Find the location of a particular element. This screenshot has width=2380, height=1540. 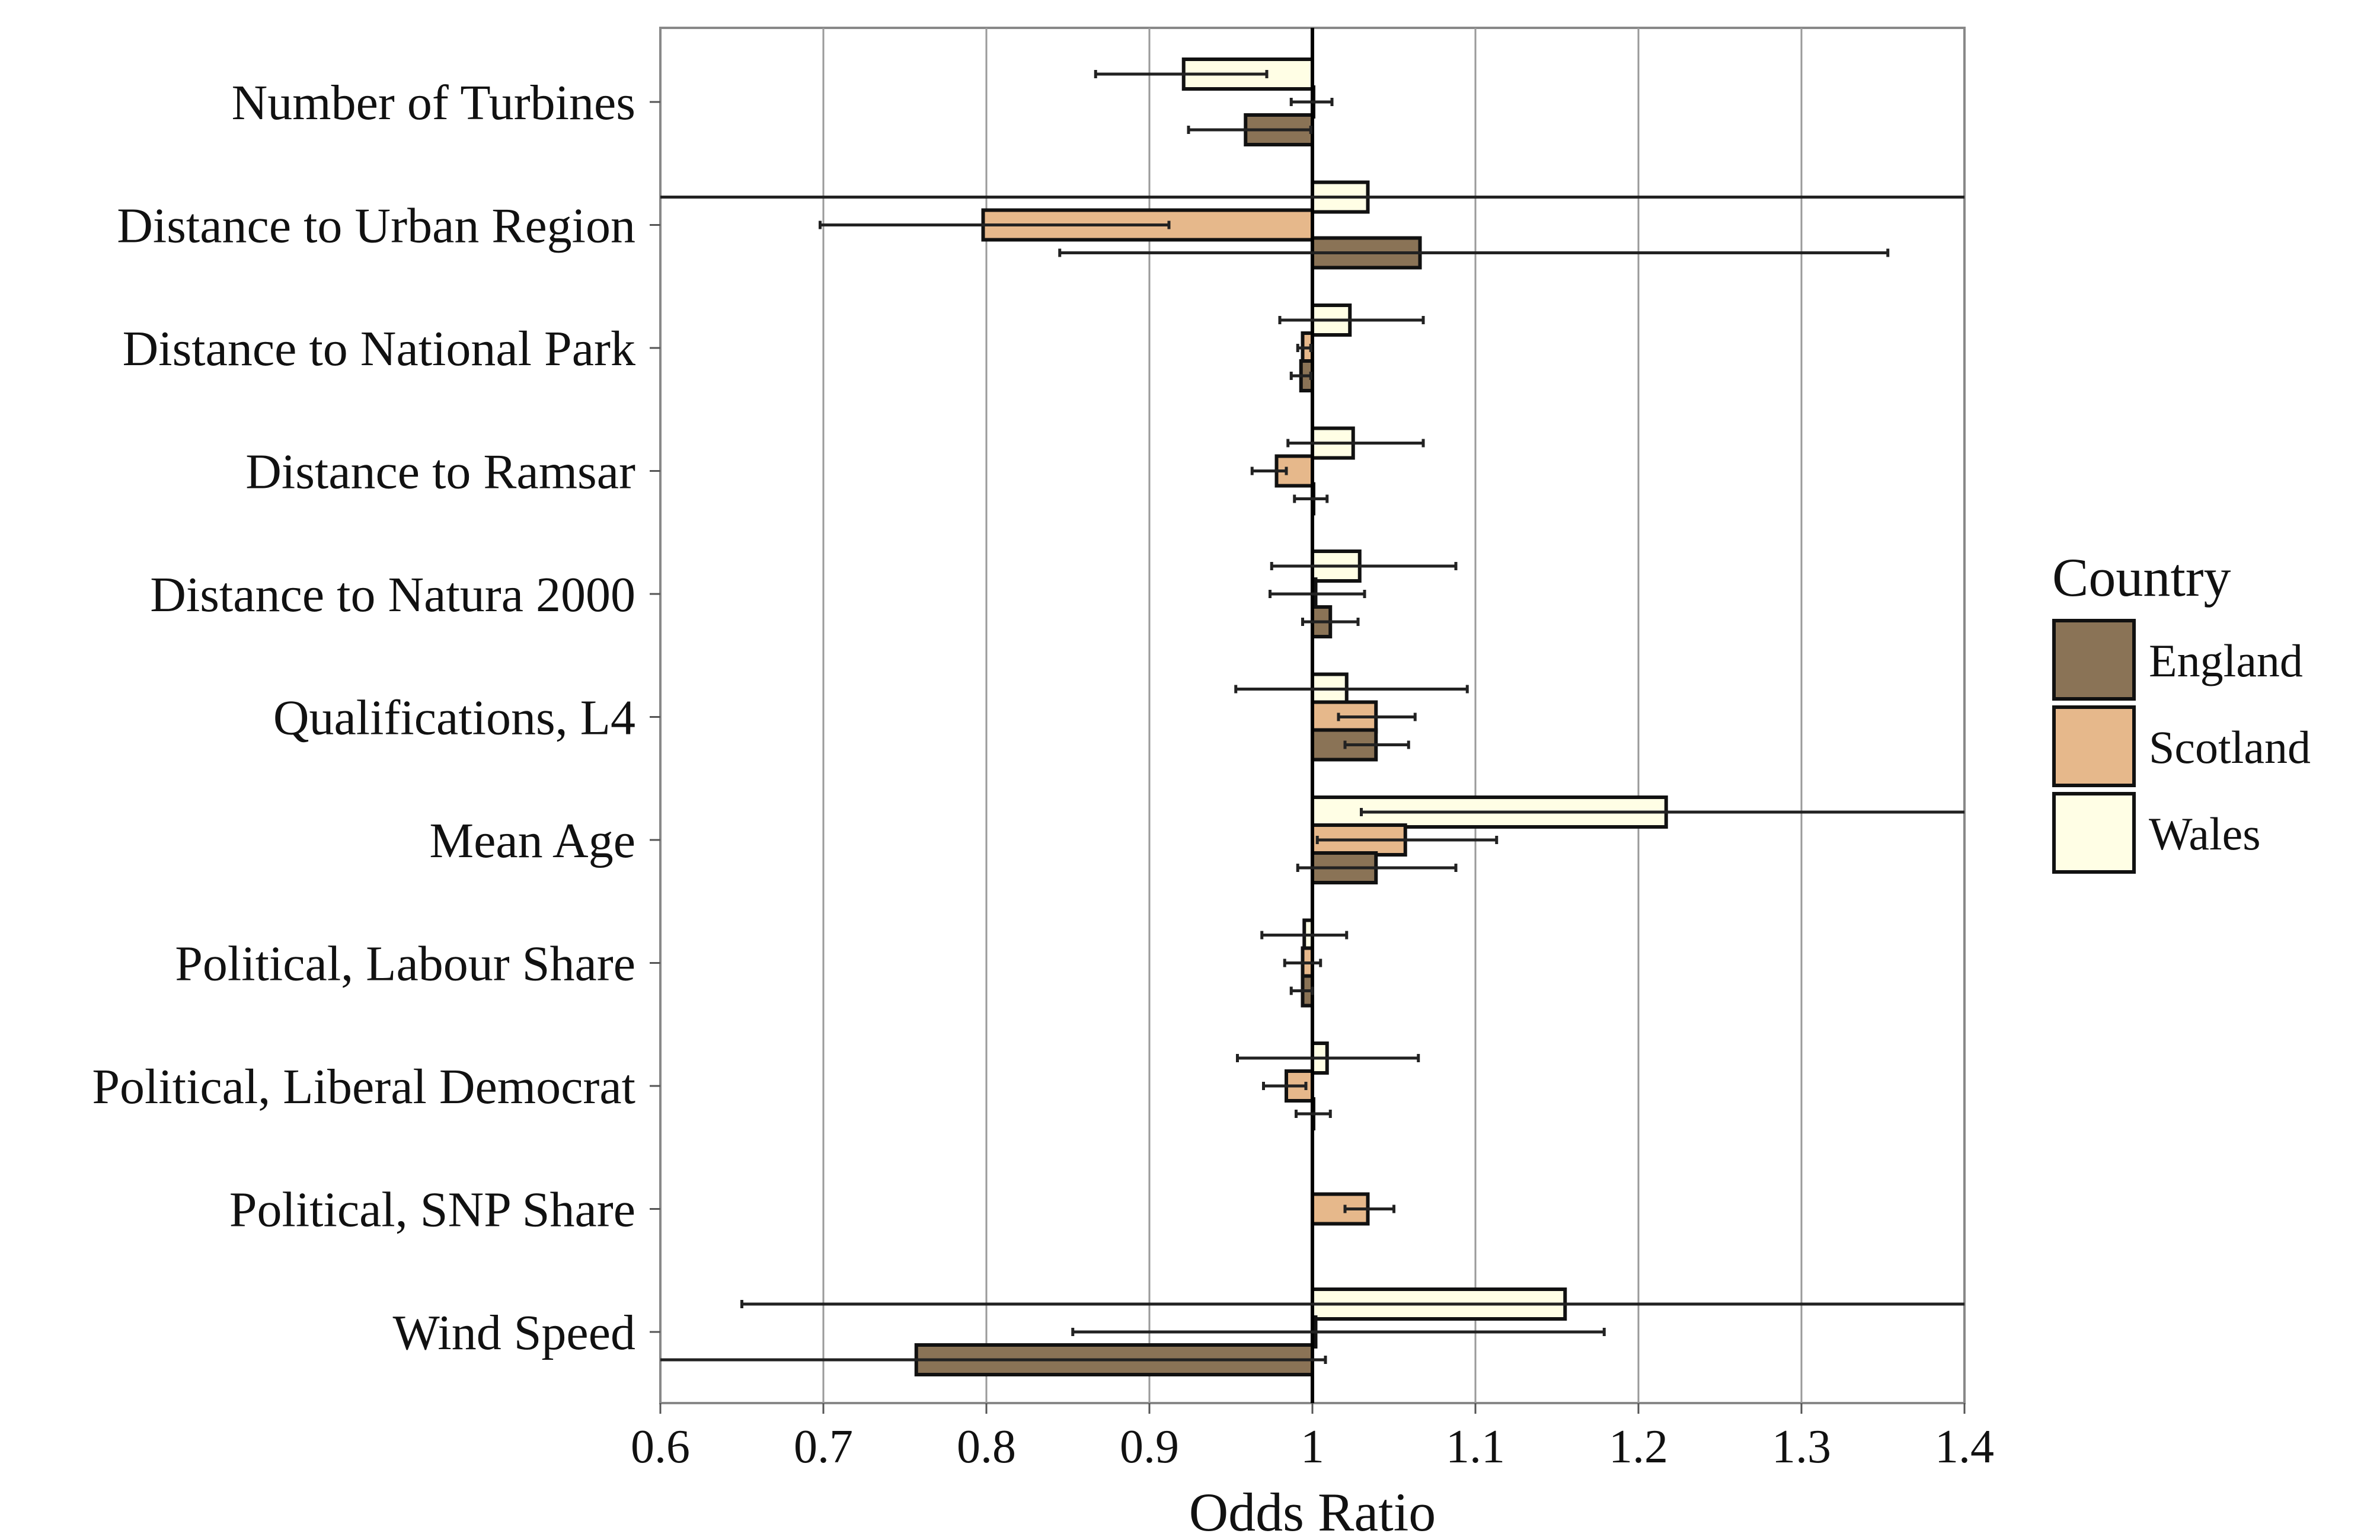

legend-label-scotland: Scotland is located at coordinates (2230, 747).